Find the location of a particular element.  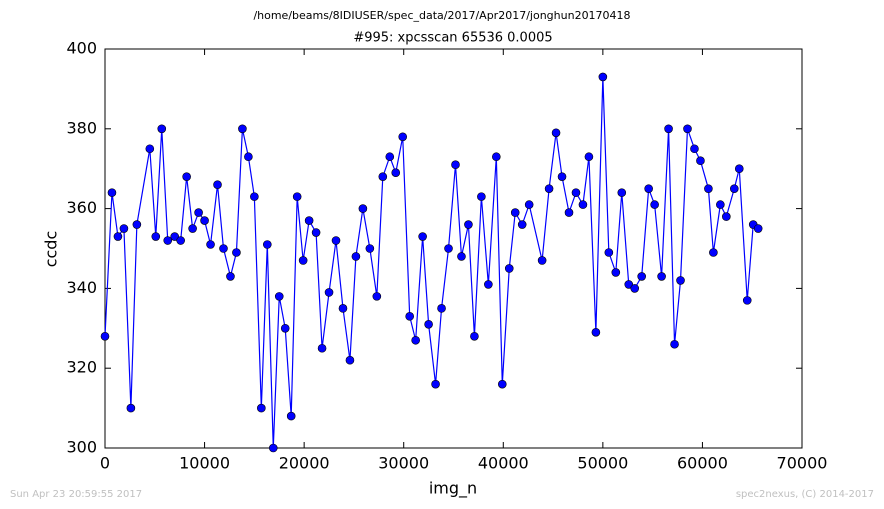

x-tick-label: 40000 is located at coordinates (503, 463).